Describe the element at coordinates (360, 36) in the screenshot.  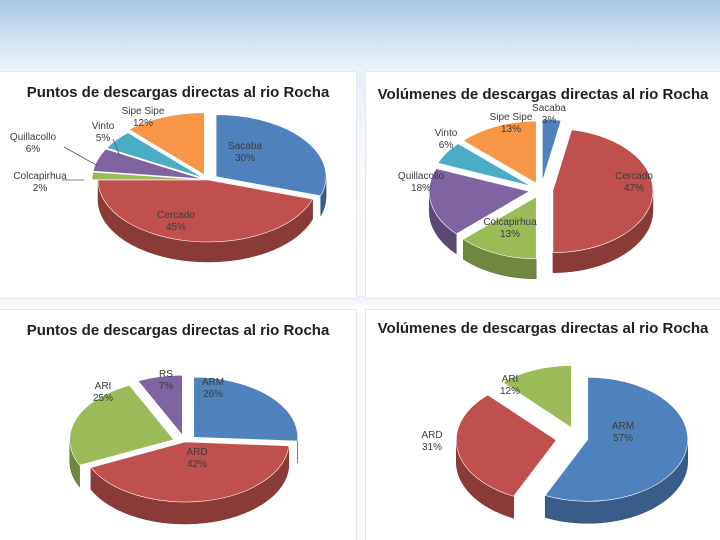
I see `header-band` at that location.